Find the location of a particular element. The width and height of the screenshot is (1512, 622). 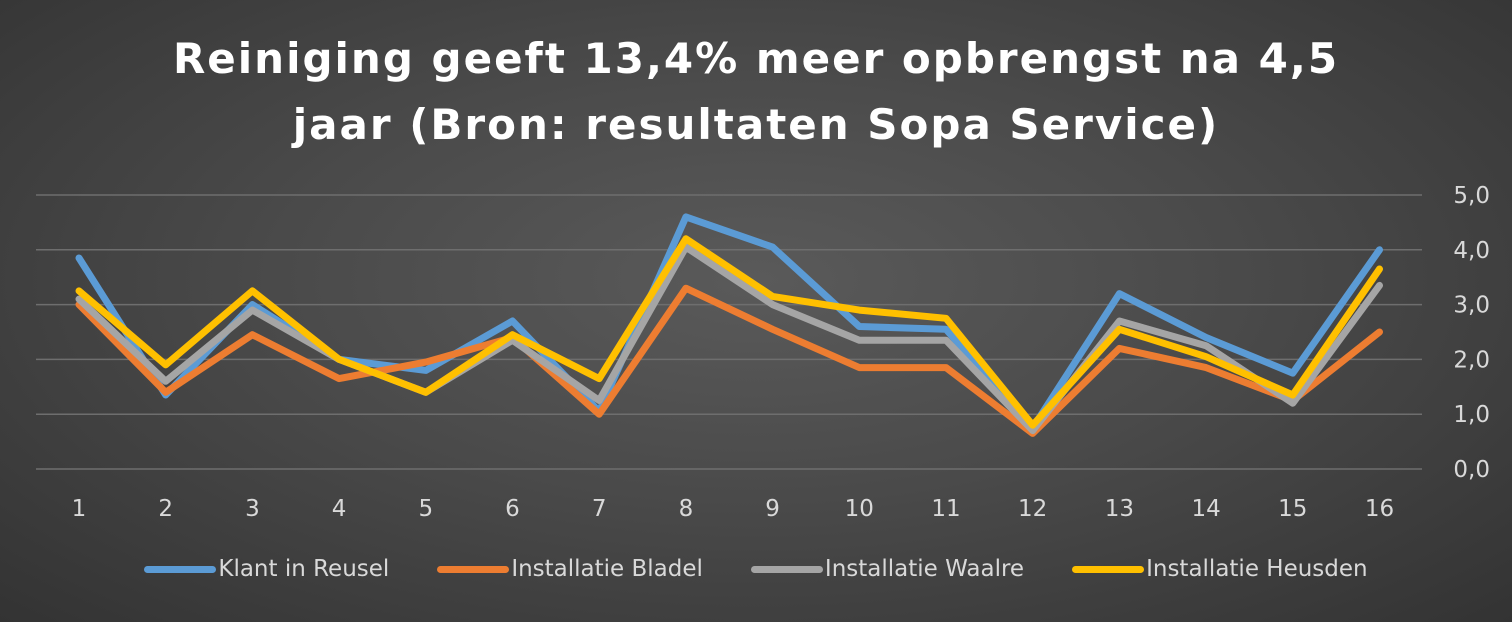

legend-label: Klant in Reusel is located at coordinates (304, 569).